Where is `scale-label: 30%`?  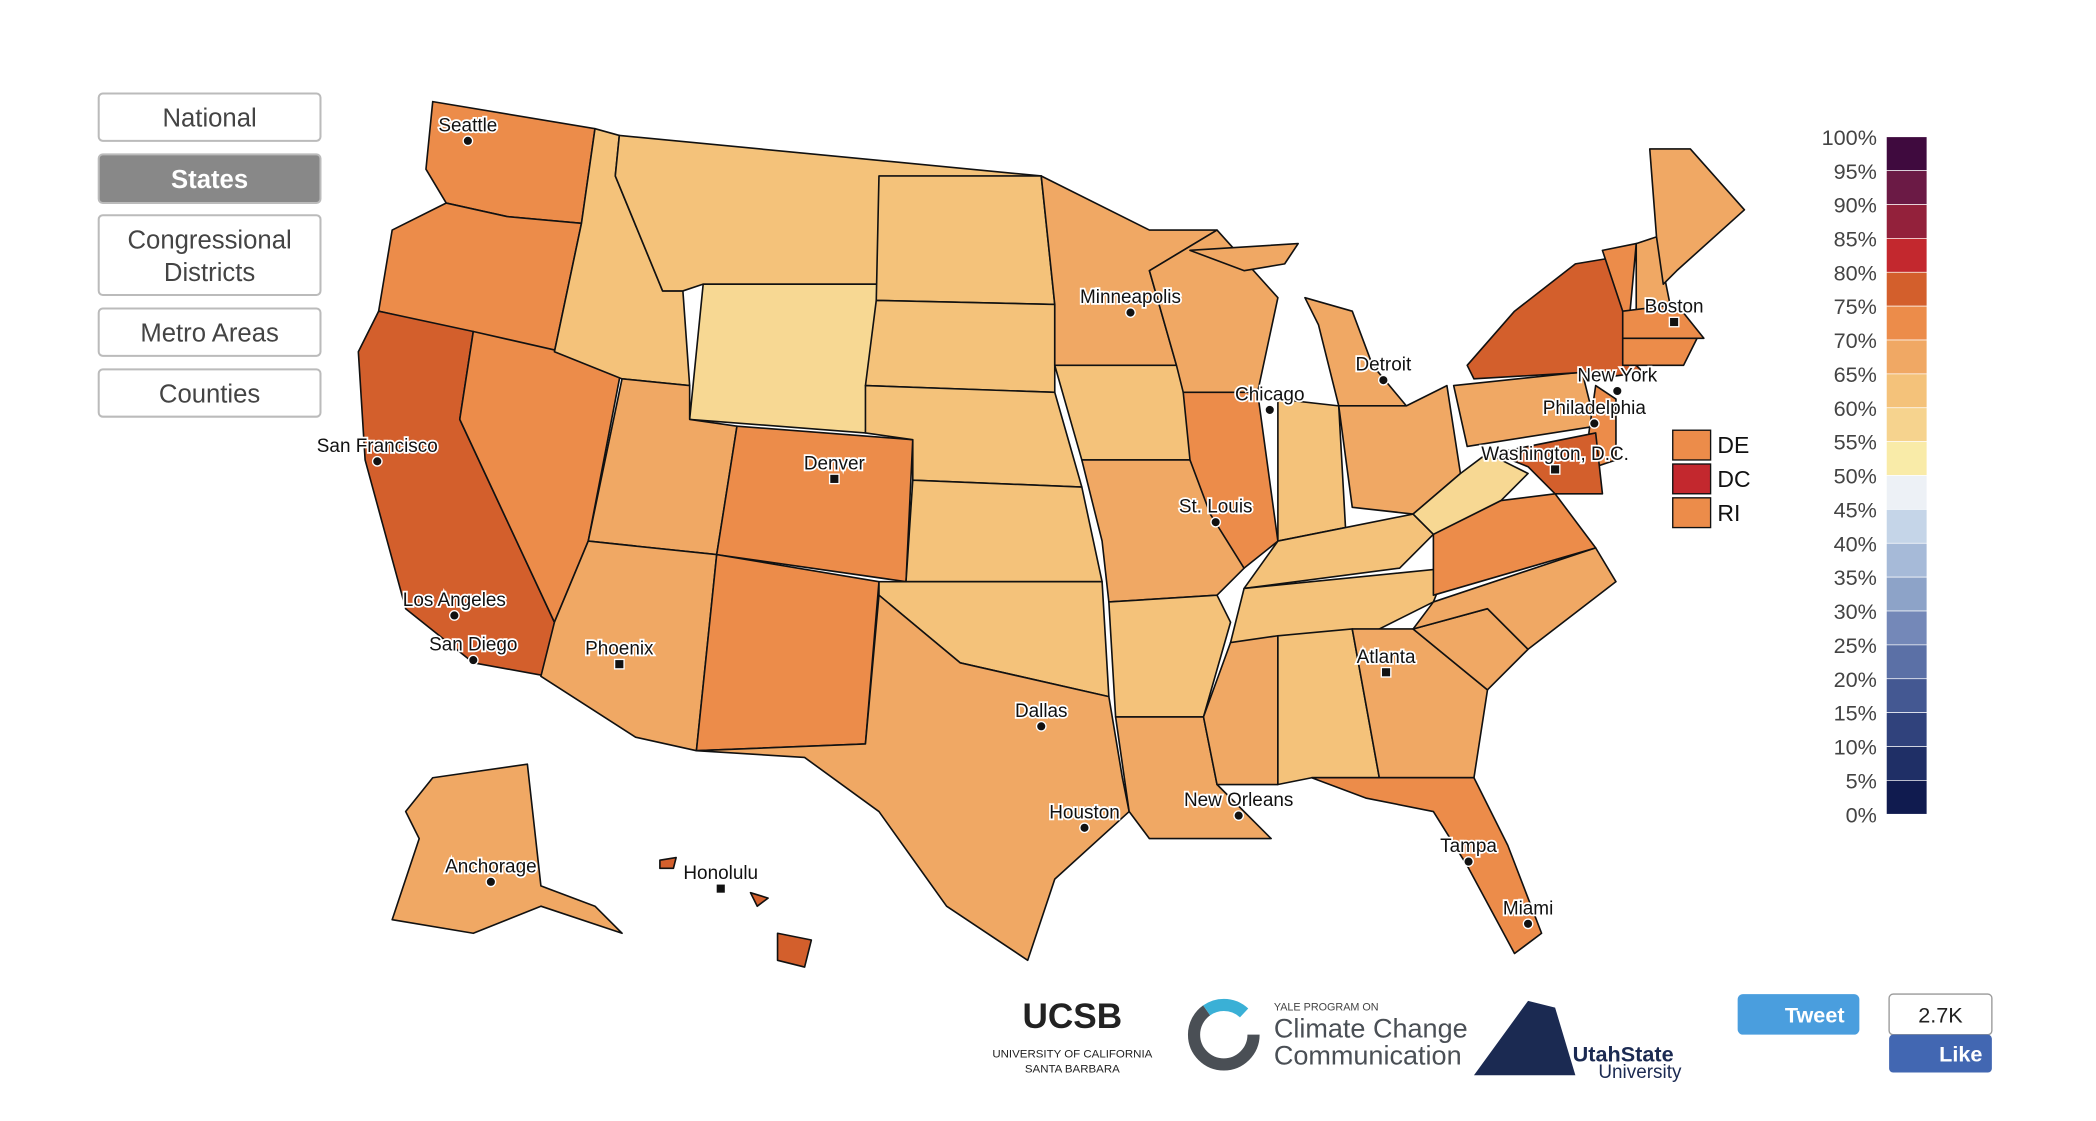 scale-label: 30% is located at coordinates (1855, 611).